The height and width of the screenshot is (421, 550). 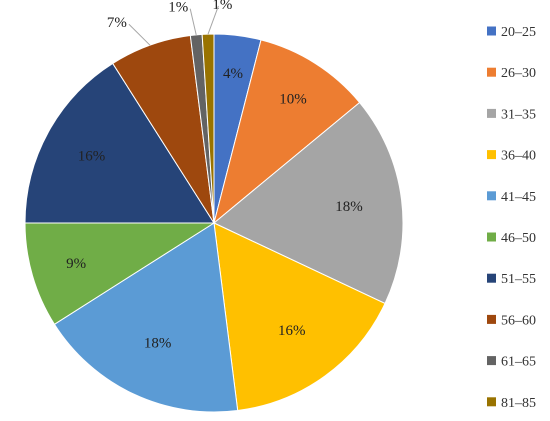 What do you see at coordinates (76, 264) in the screenshot?
I see `data-label-46-50: 9%` at bounding box center [76, 264].